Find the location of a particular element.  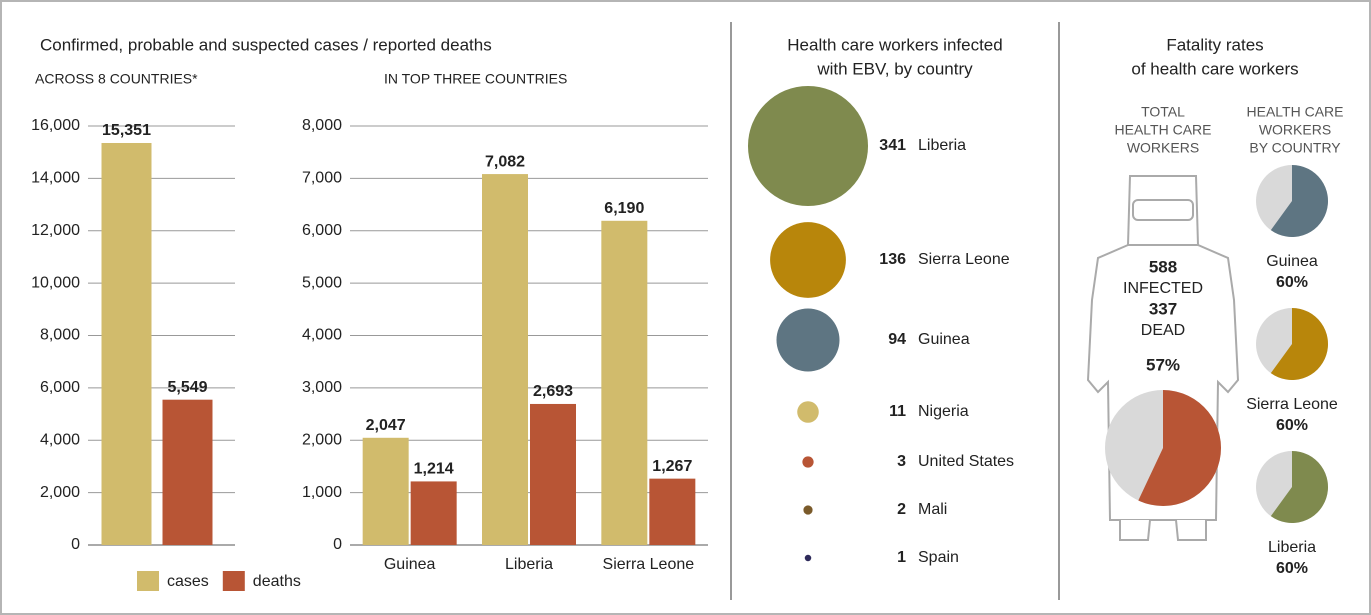

infected-count: 588 is located at coordinates (1163, 266).